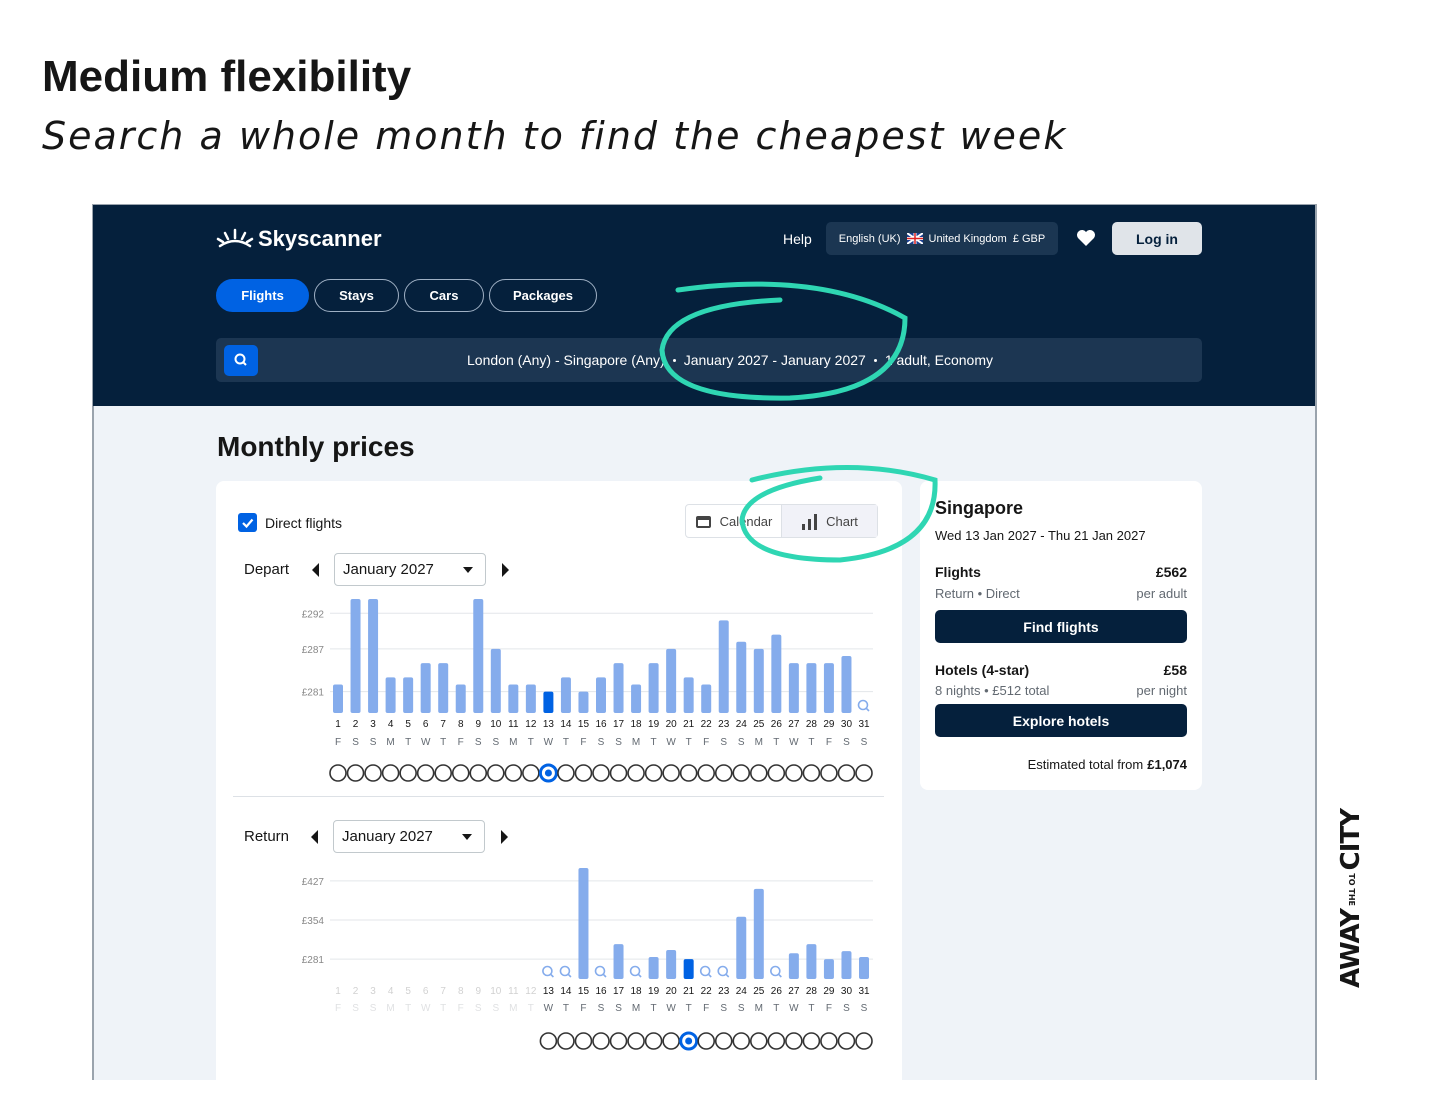 This screenshot has height=1101, width=1440. I want to click on search-button, so click(241, 360).